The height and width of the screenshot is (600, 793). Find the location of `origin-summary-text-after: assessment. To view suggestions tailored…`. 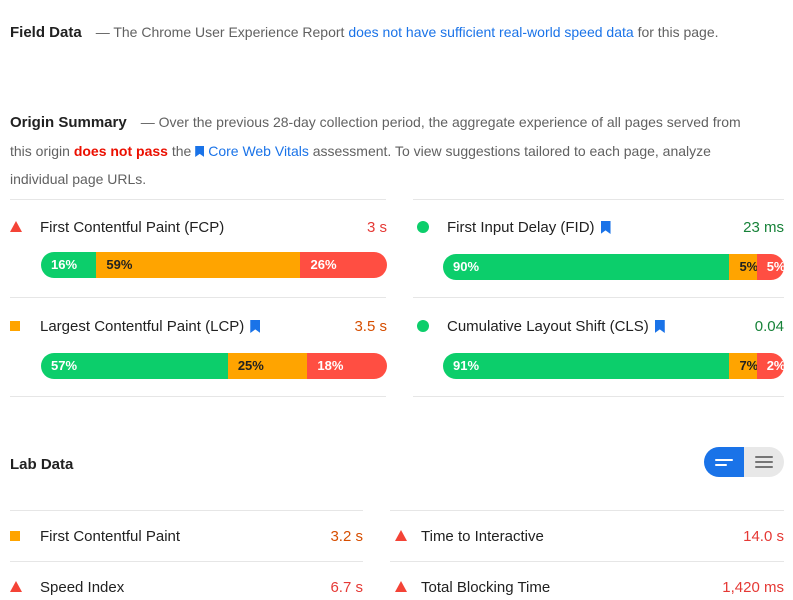

origin-summary-text-after: assessment. To view suggestions tailored… is located at coordinates (360, 165).